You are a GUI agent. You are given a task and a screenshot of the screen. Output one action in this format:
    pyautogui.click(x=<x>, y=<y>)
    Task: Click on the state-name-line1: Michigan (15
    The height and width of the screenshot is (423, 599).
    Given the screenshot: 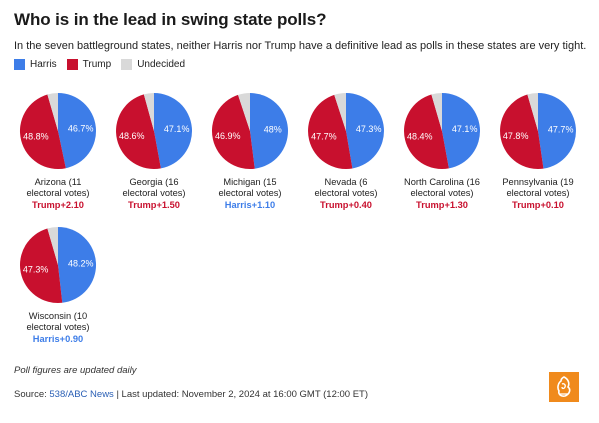 What is the action you would take?
    pyautogui.click(x=250, y=182)
    